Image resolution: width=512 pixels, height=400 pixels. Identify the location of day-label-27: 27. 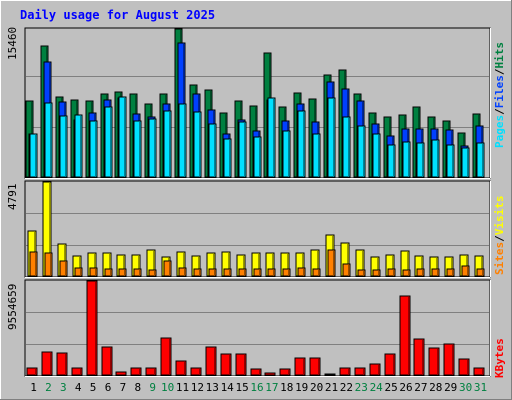
(420, 387).